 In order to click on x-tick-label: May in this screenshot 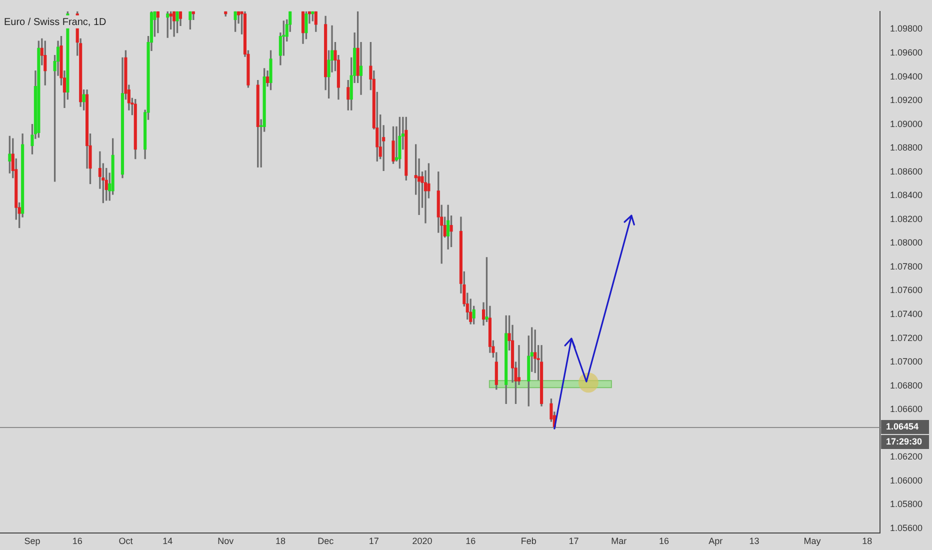, I will do `click(813, 541)`.